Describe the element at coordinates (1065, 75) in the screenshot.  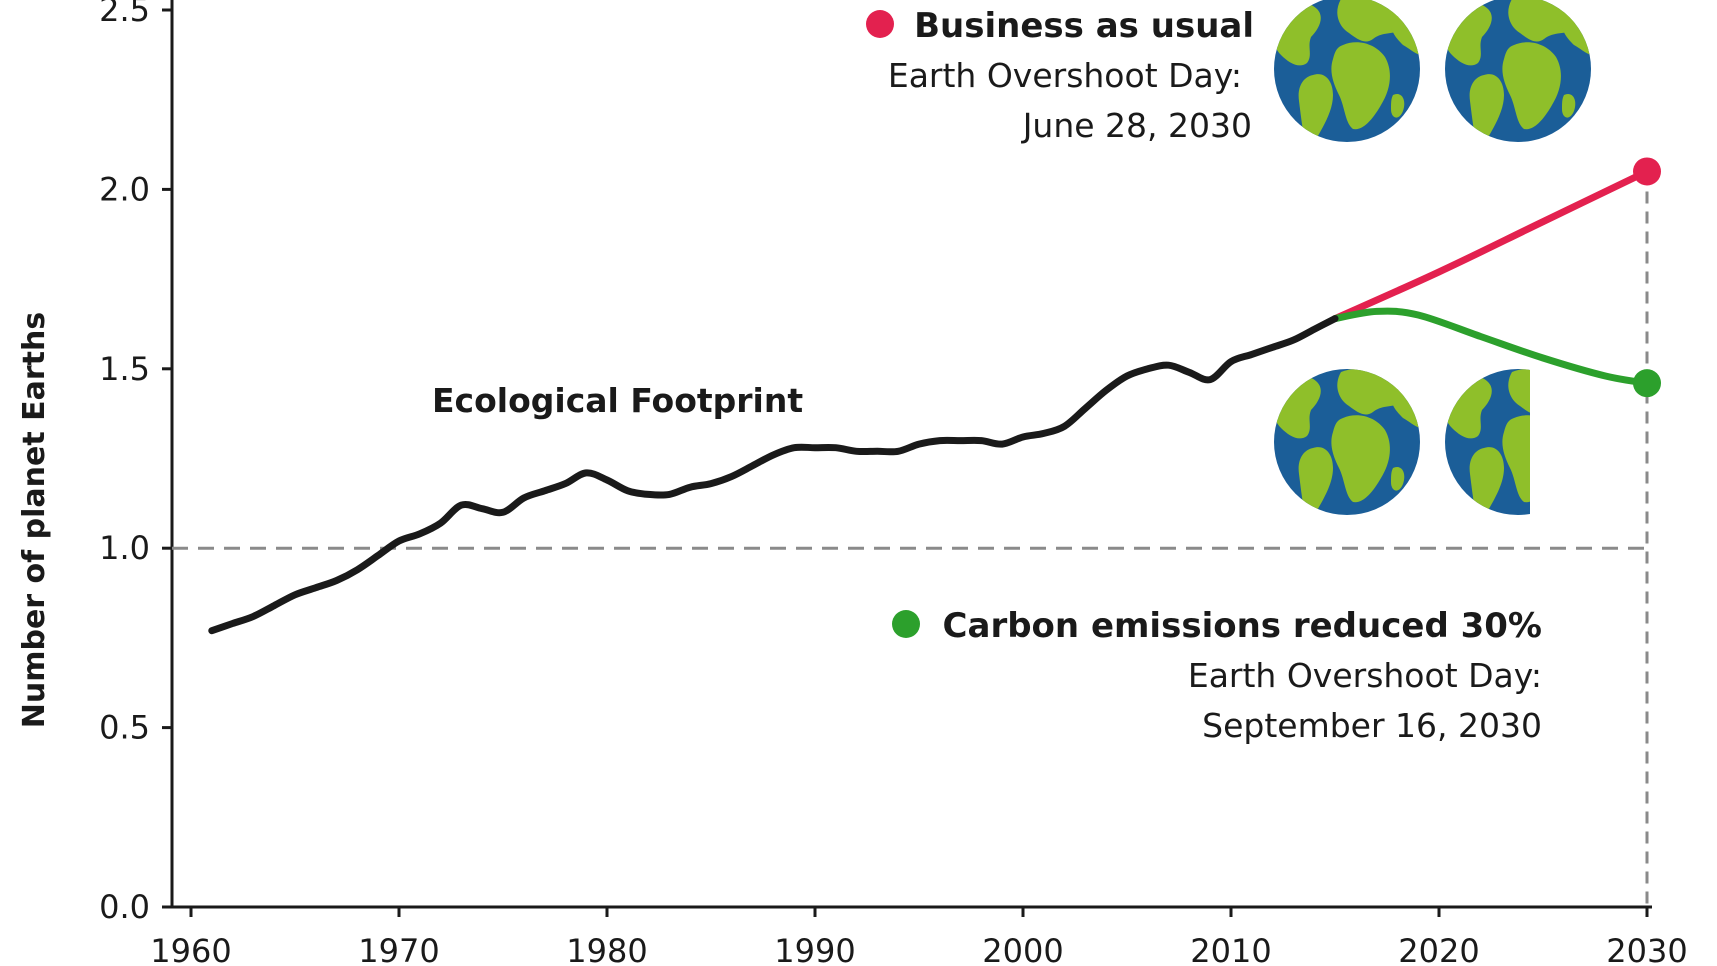
I see `bau-legend-line1: Earth Overshoot Day:` at that location.